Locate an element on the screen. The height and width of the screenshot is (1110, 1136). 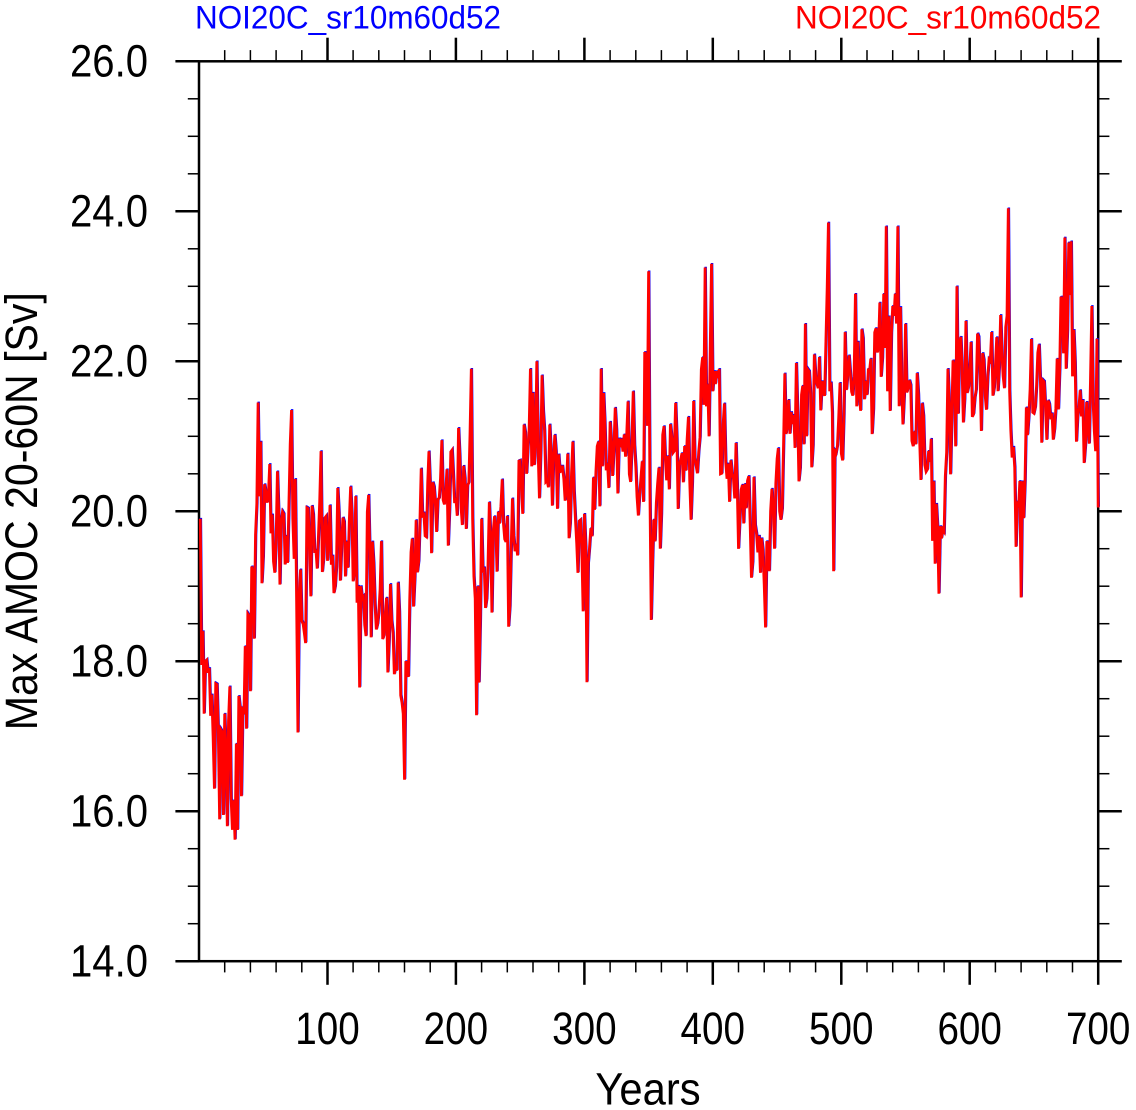
svg-text: 16.0 is located at coordinates (109, 811).